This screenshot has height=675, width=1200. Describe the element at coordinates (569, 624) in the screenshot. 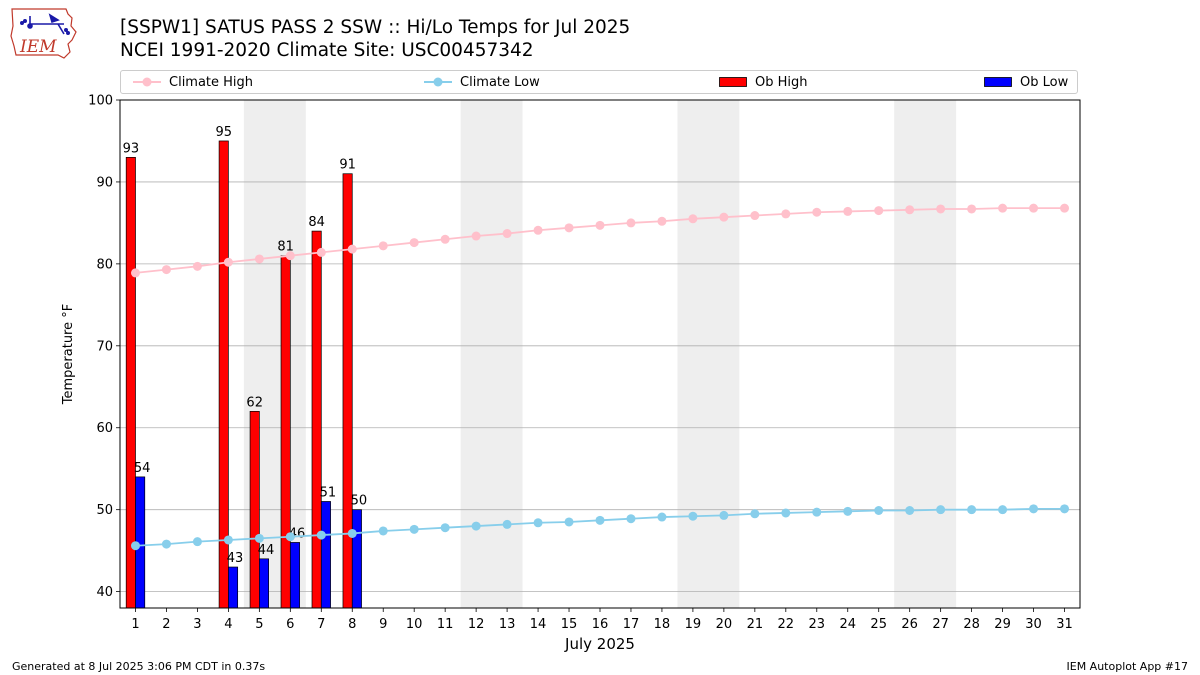

I see `x-tick-label: 15` at that location.